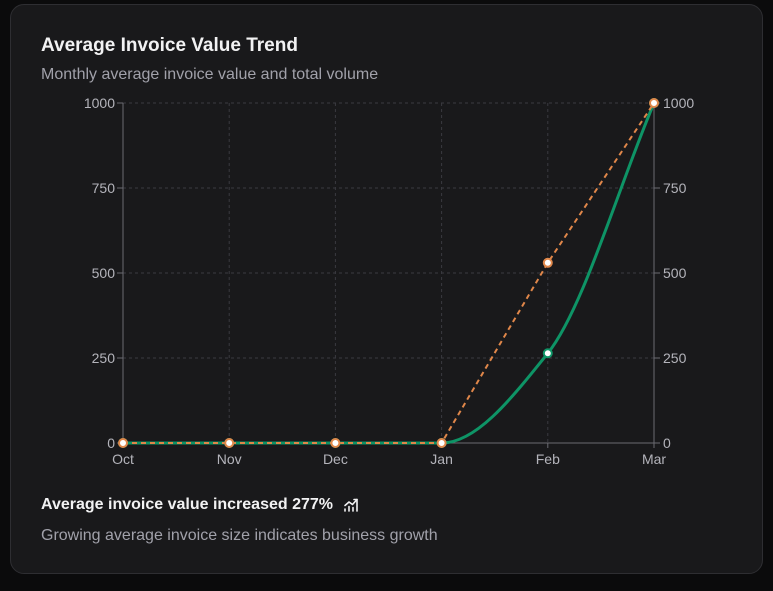 This screenshot has height=591, width=773. I want to click on left-axis-tick-label: 250, so click(104, 358).